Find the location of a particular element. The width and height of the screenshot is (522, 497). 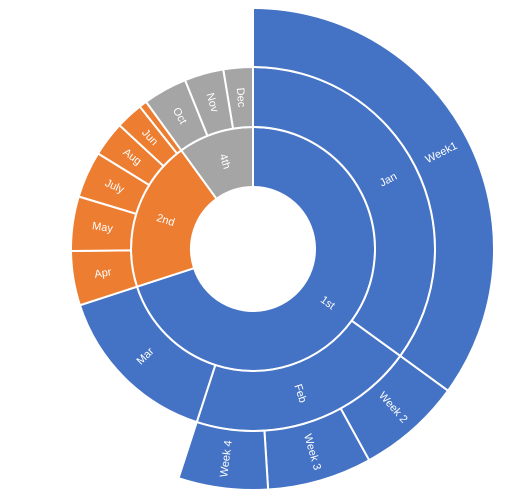

segment-4th-label: 4th is located at coordinates (225, 161).